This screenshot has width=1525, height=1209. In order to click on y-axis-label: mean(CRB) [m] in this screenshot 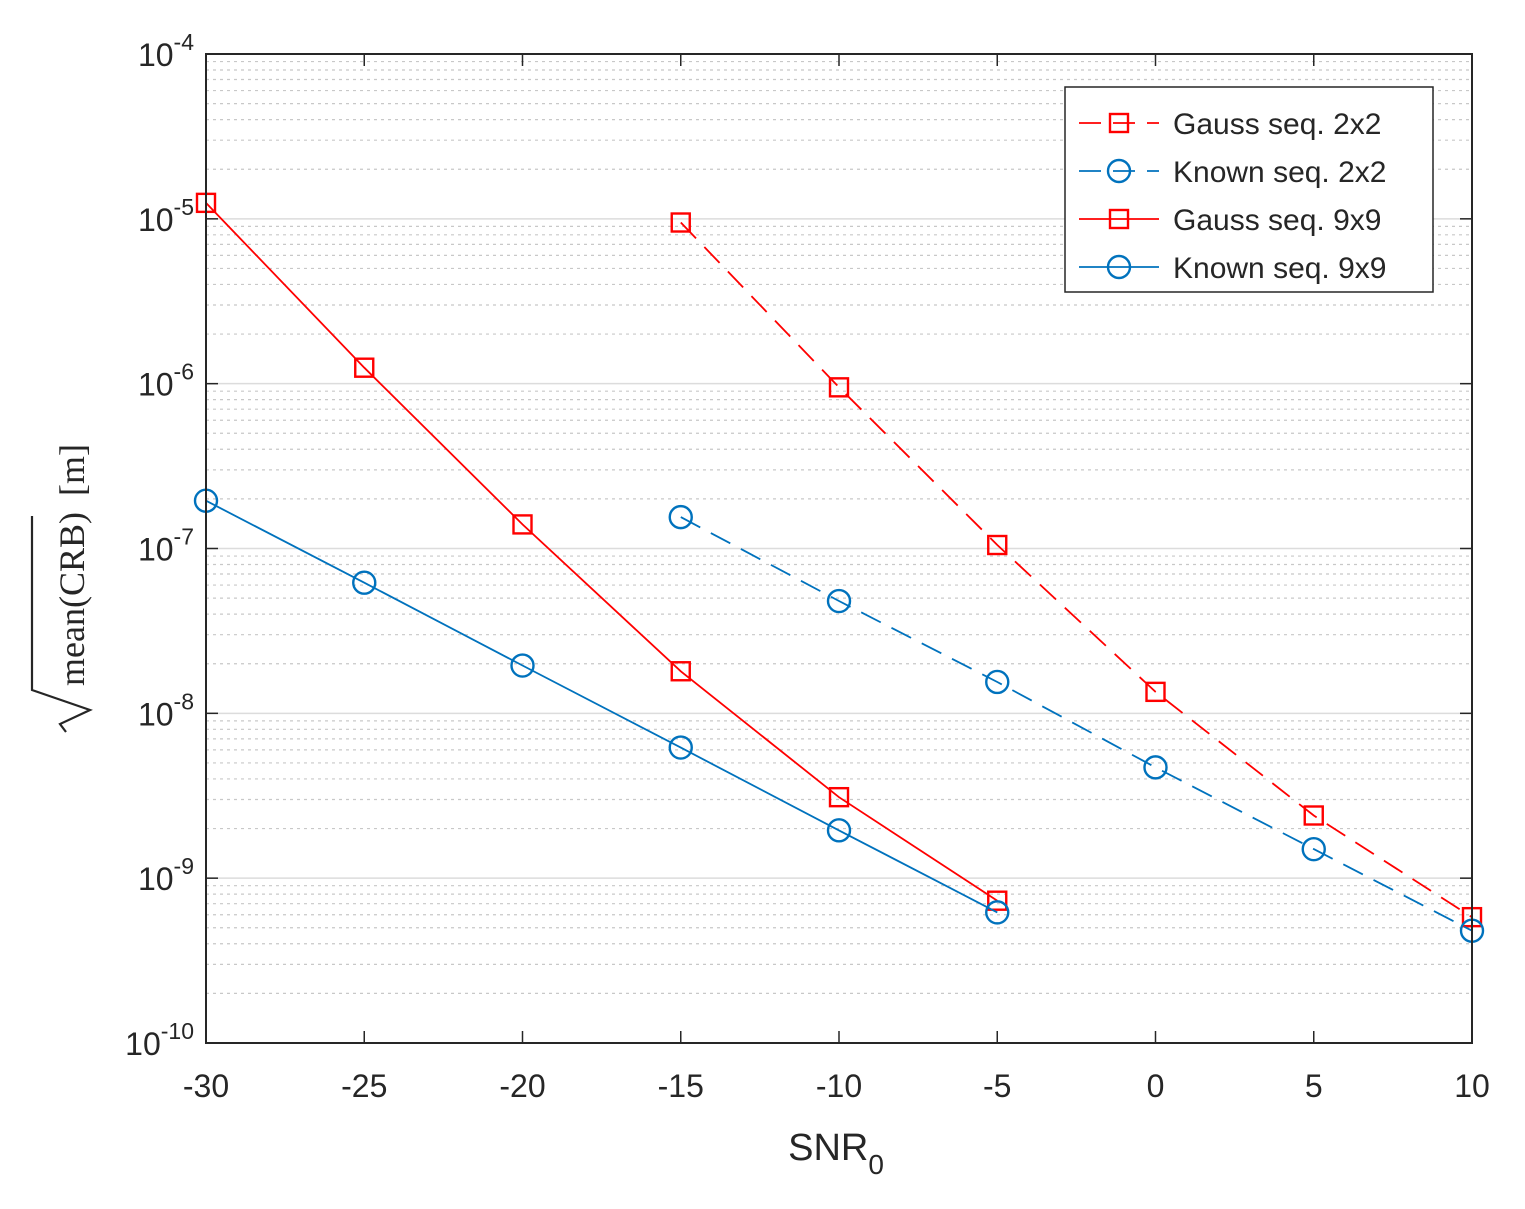, I will do `click(61, 588)`.